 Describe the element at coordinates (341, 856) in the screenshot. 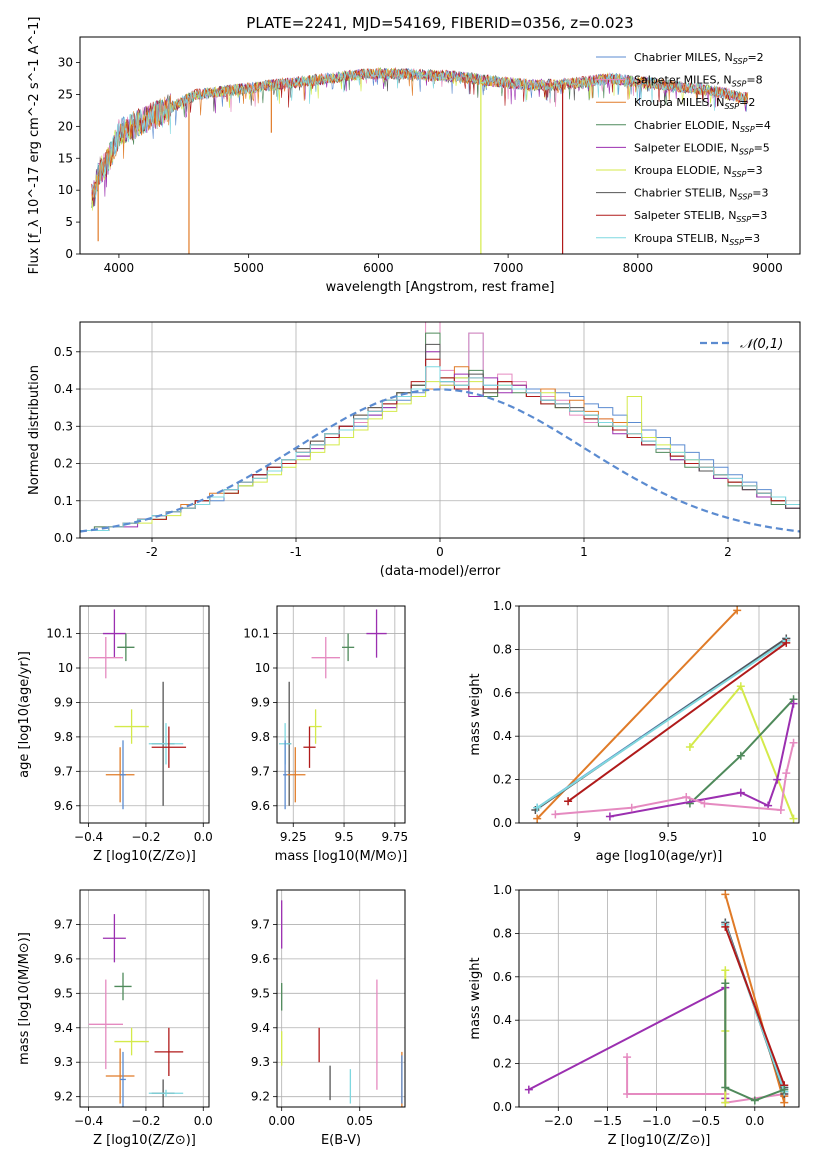

I see `x-axis-label: mass [log10(M/M⊙)]` at that location.